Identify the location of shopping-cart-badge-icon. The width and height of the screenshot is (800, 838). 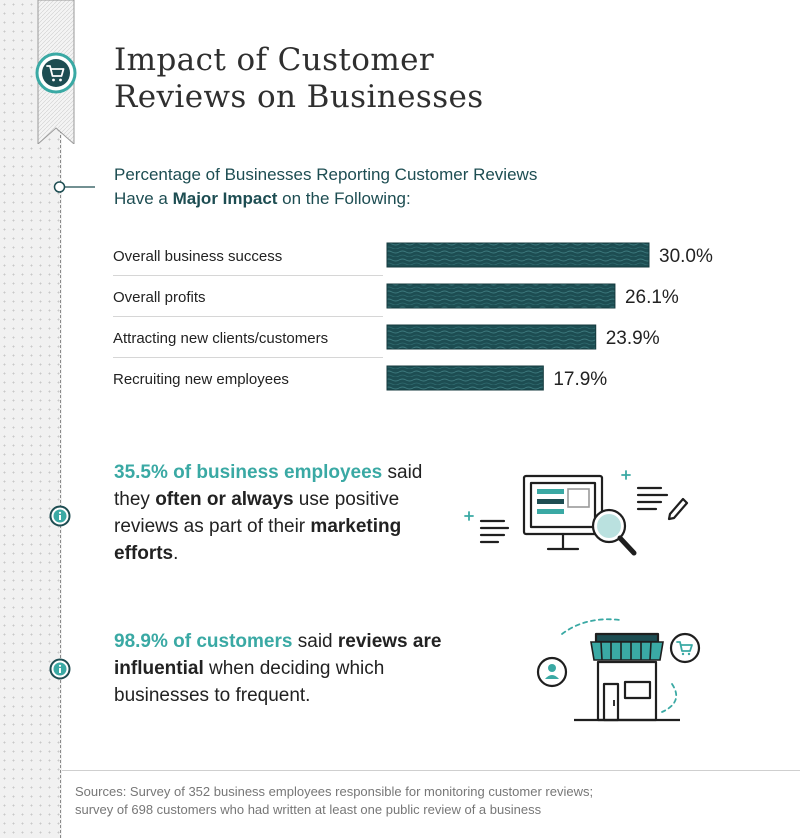
(56, 72).